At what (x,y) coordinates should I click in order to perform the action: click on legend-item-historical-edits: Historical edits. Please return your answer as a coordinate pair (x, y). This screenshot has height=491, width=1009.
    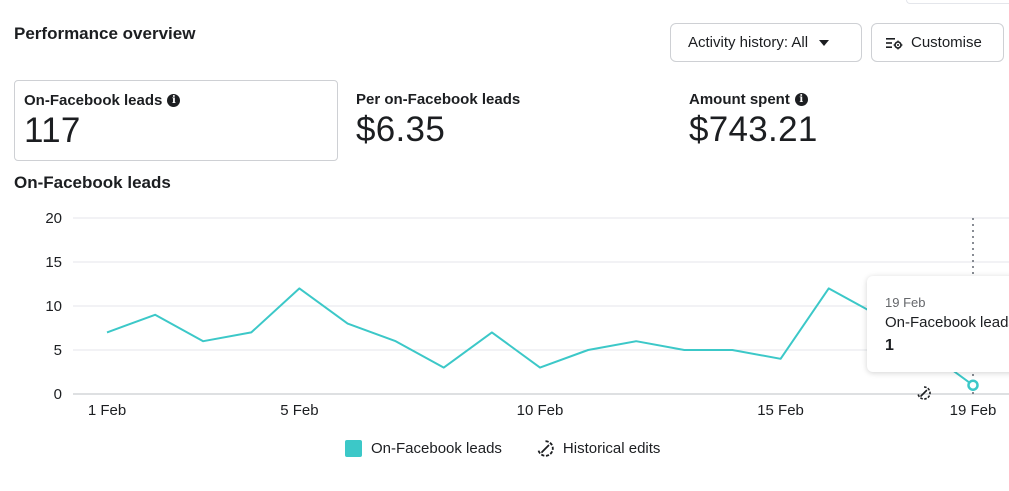
    Looking at the image, I should click on (598, 448).